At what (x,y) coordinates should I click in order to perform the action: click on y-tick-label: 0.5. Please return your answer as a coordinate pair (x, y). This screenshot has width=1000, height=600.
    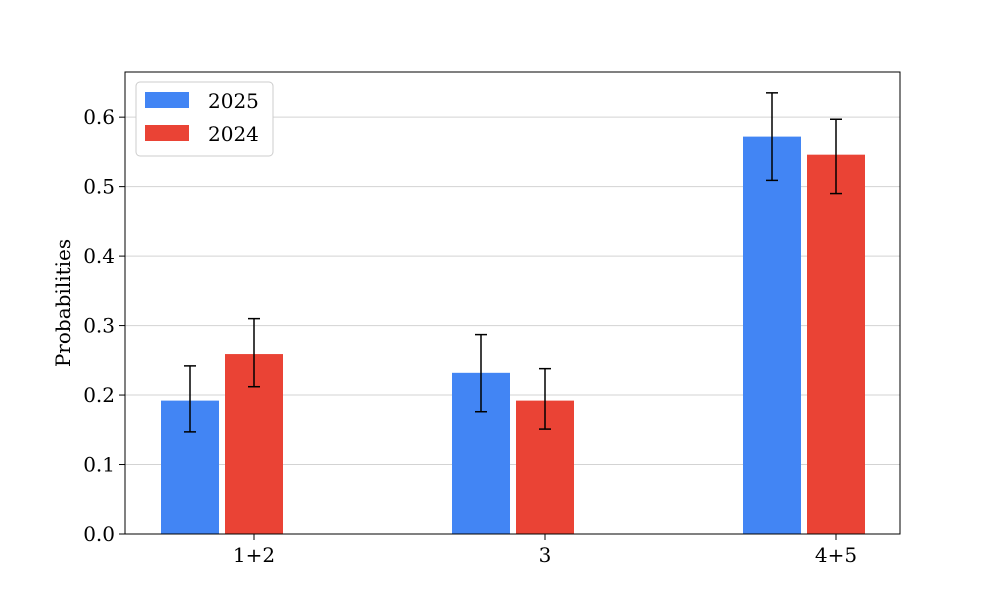
    Looking at the image, I should click on (99, 187).